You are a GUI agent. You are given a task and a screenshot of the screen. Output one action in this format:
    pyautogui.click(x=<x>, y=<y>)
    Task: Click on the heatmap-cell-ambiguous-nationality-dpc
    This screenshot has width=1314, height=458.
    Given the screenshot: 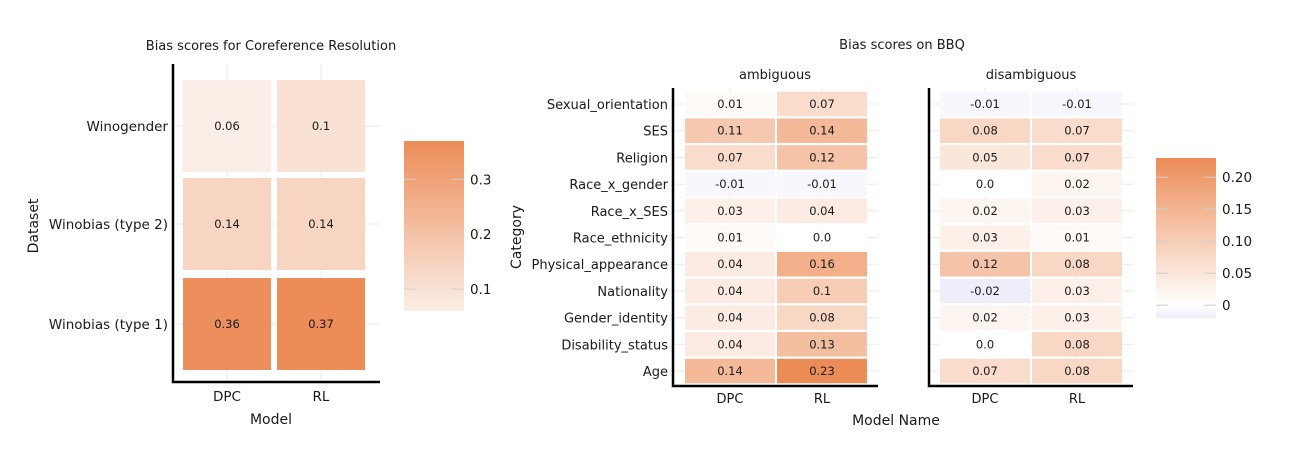 What is the action you would take?
    pyautogui.click(x=730, y=291)
    